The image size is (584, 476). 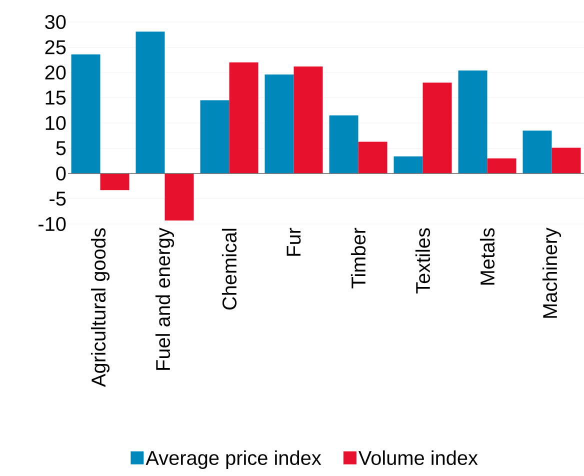 I want to click on y-tick-label: 0, so click(x=61, y=173).